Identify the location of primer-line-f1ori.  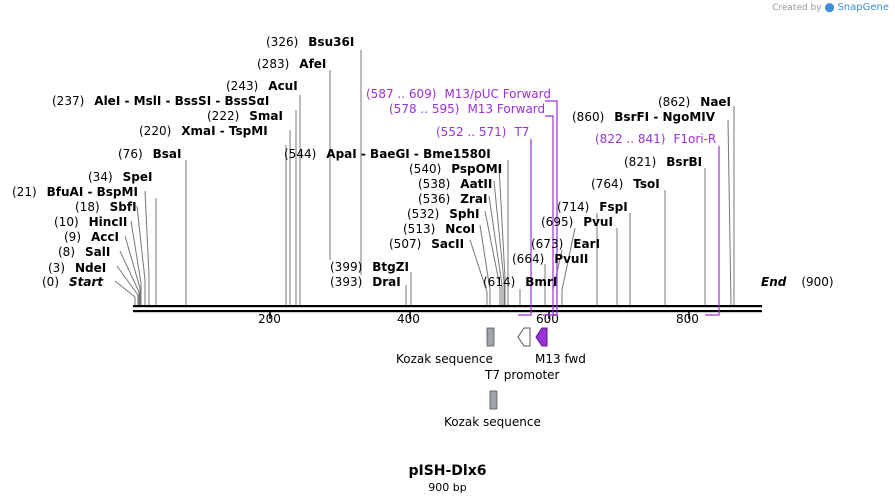
(712, 231).